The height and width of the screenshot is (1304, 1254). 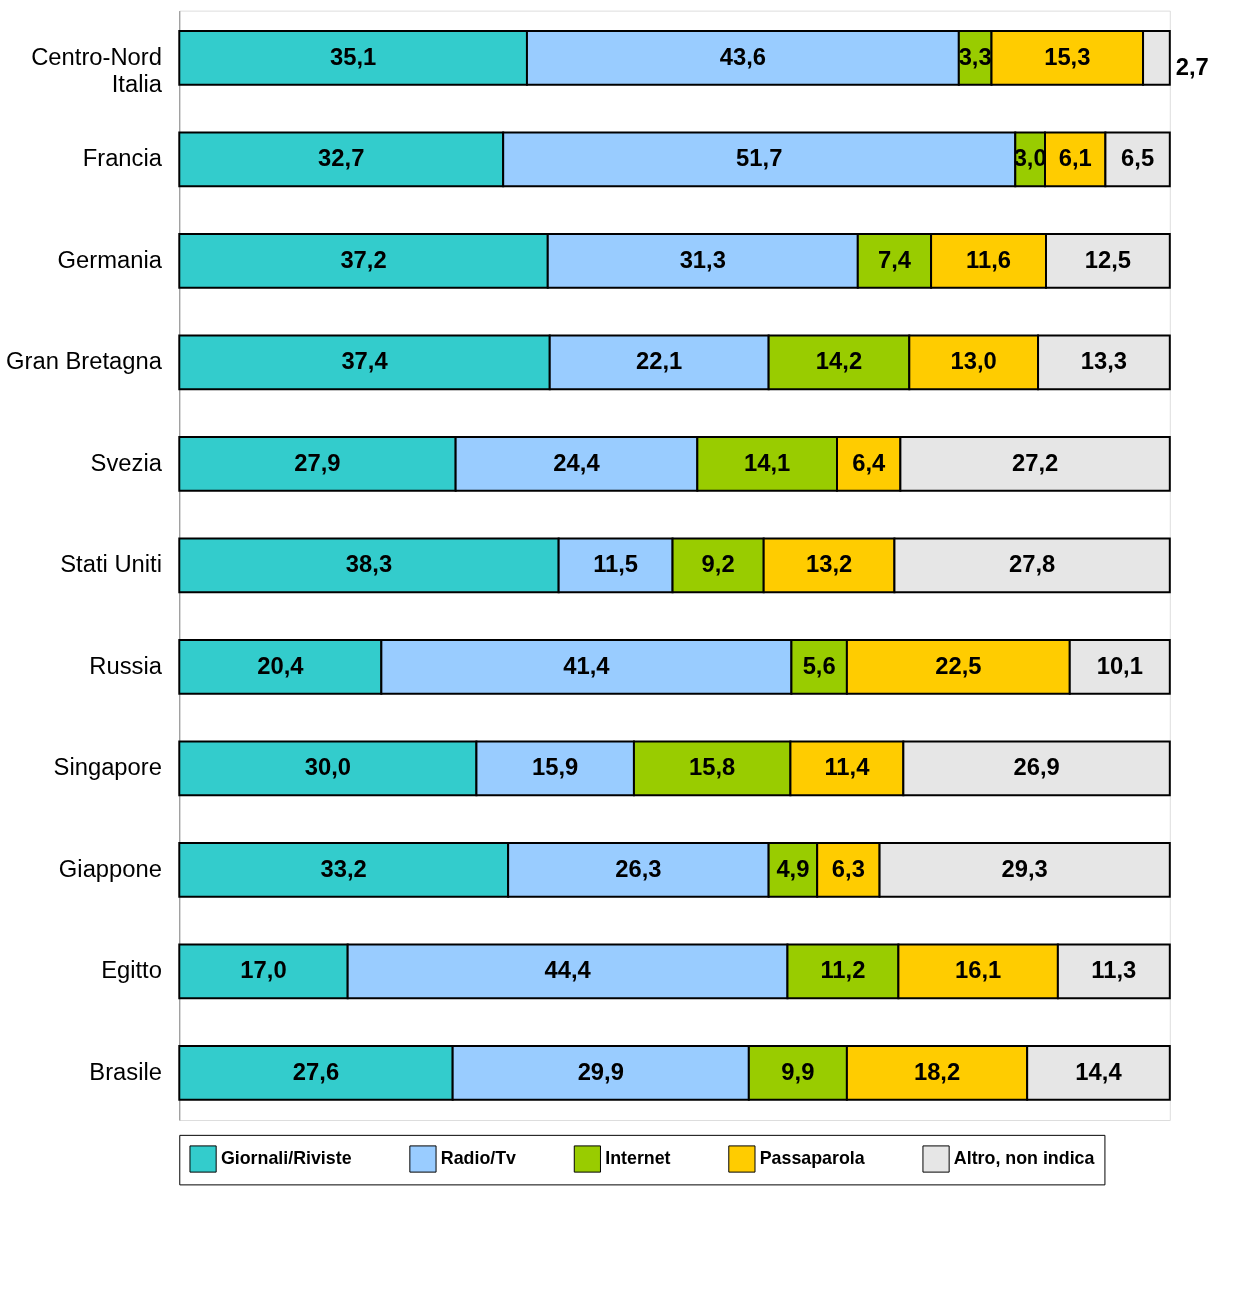 What do you see at coordinates (829, 564) in the screenshot?
I see `data-label: 13,2` at bounding box center [829, 564].